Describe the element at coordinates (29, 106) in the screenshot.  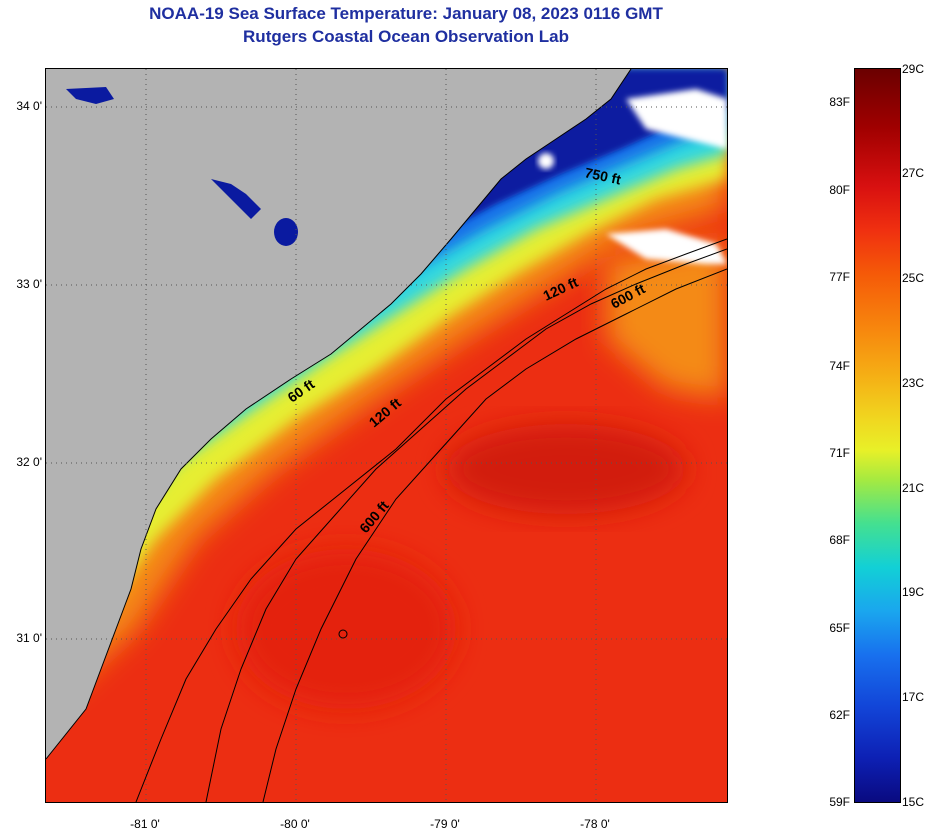
I see `lat-label-34: 34 0'` at that location.